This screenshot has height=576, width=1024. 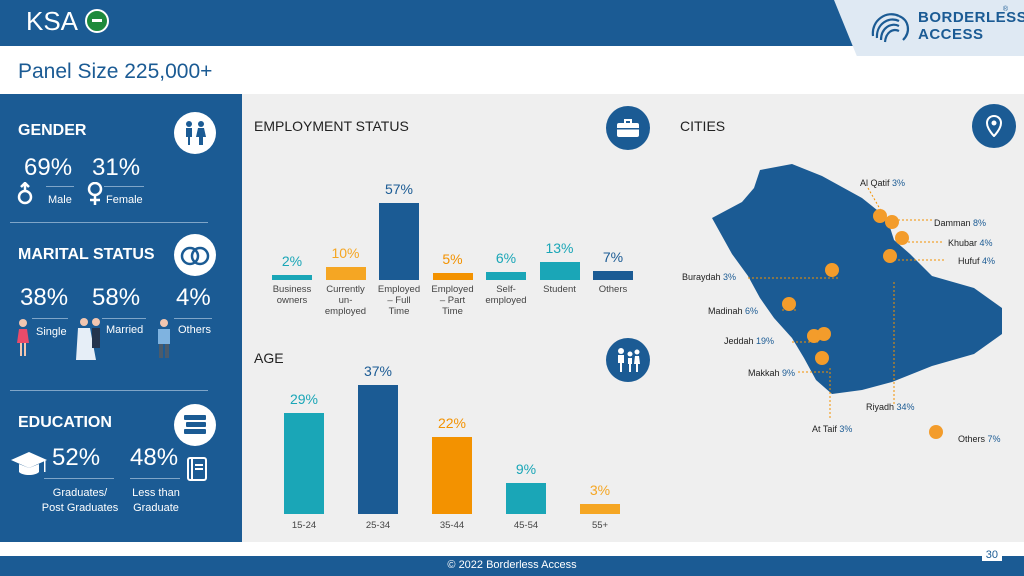 I want to click on panel-size-title: Panel Size 225,000+, so click(x=115, y=71).